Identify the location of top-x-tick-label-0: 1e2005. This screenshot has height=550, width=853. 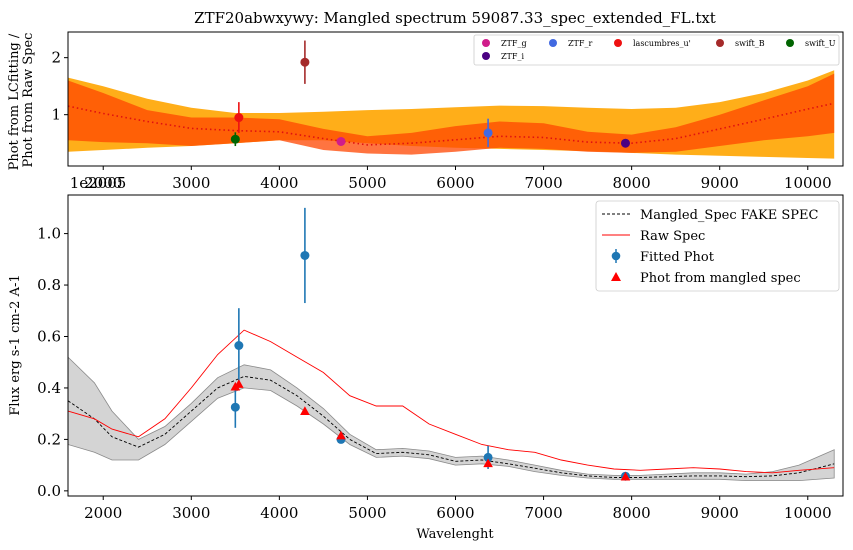
(98, 183).